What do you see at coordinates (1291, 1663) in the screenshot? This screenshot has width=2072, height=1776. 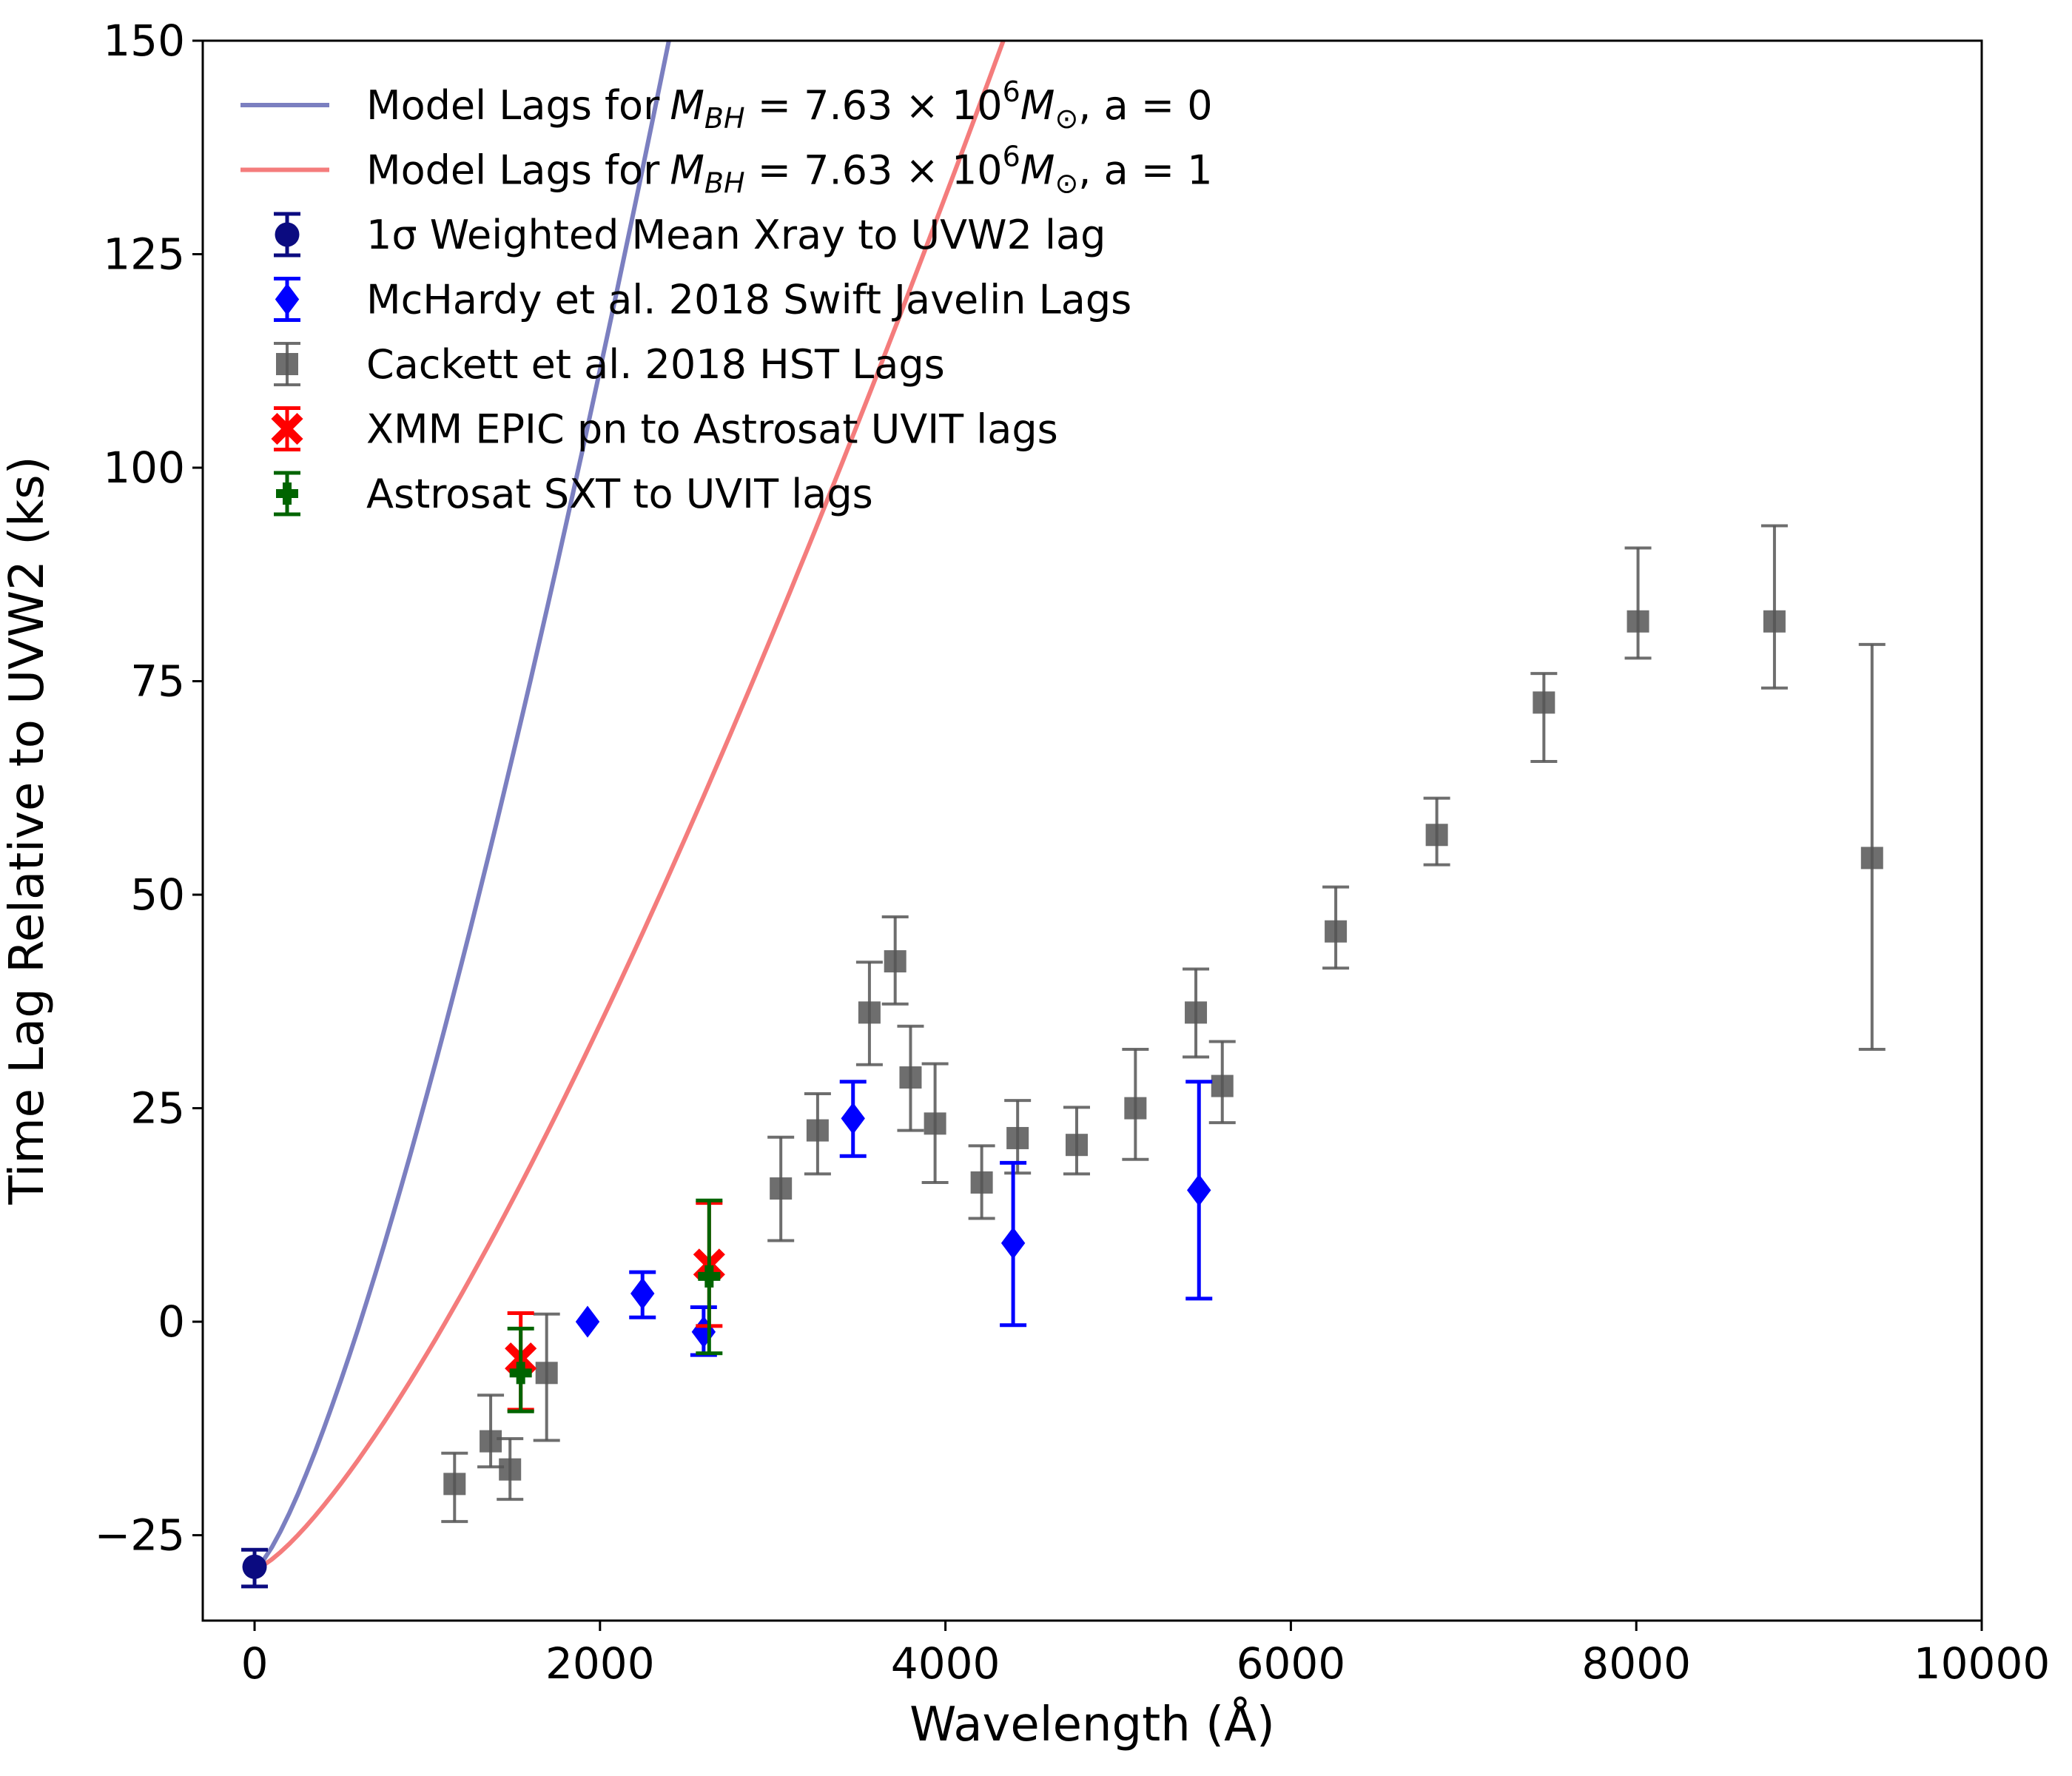 I see `x-tick-label: 6000` at bounding box center [1291, 1663].